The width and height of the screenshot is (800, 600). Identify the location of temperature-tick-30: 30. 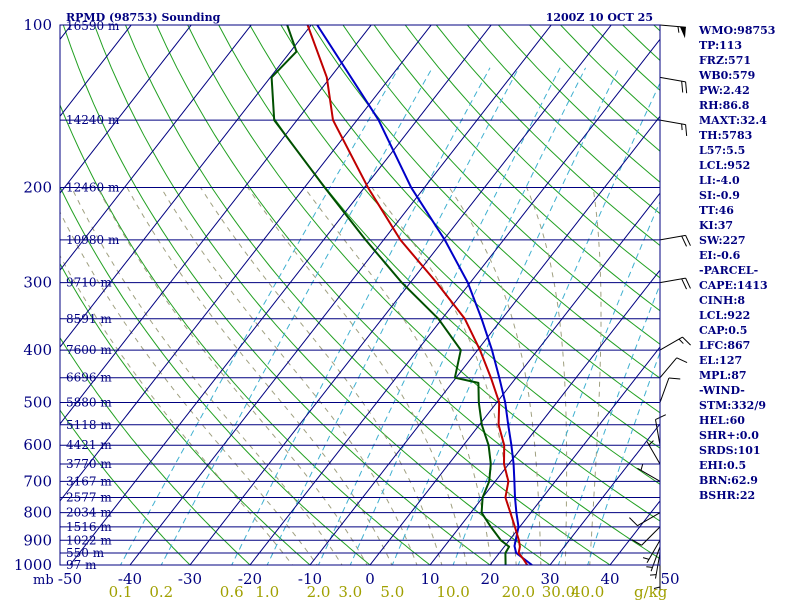
(549, 579).